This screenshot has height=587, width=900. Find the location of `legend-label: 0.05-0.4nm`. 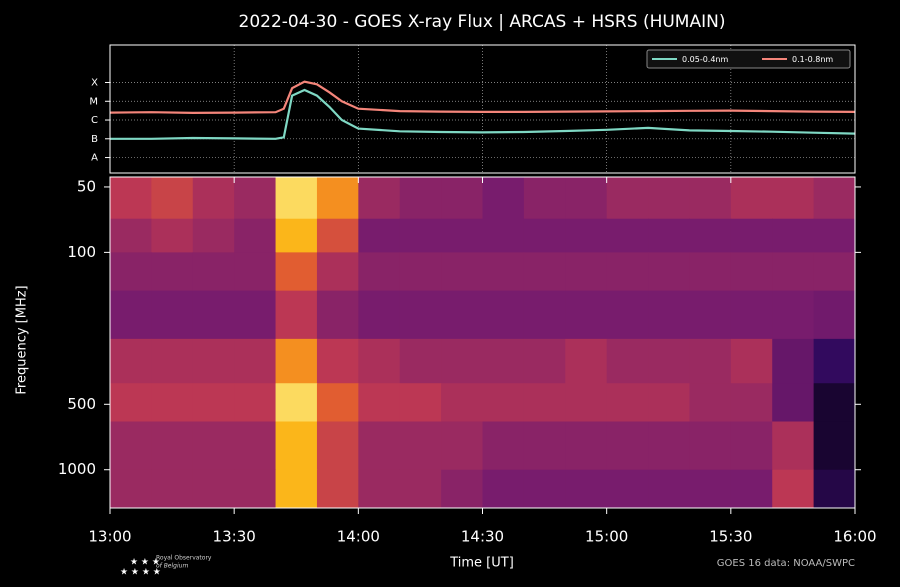

legend-label: 0.05-0.4nm is located at coordinates (705, 59).